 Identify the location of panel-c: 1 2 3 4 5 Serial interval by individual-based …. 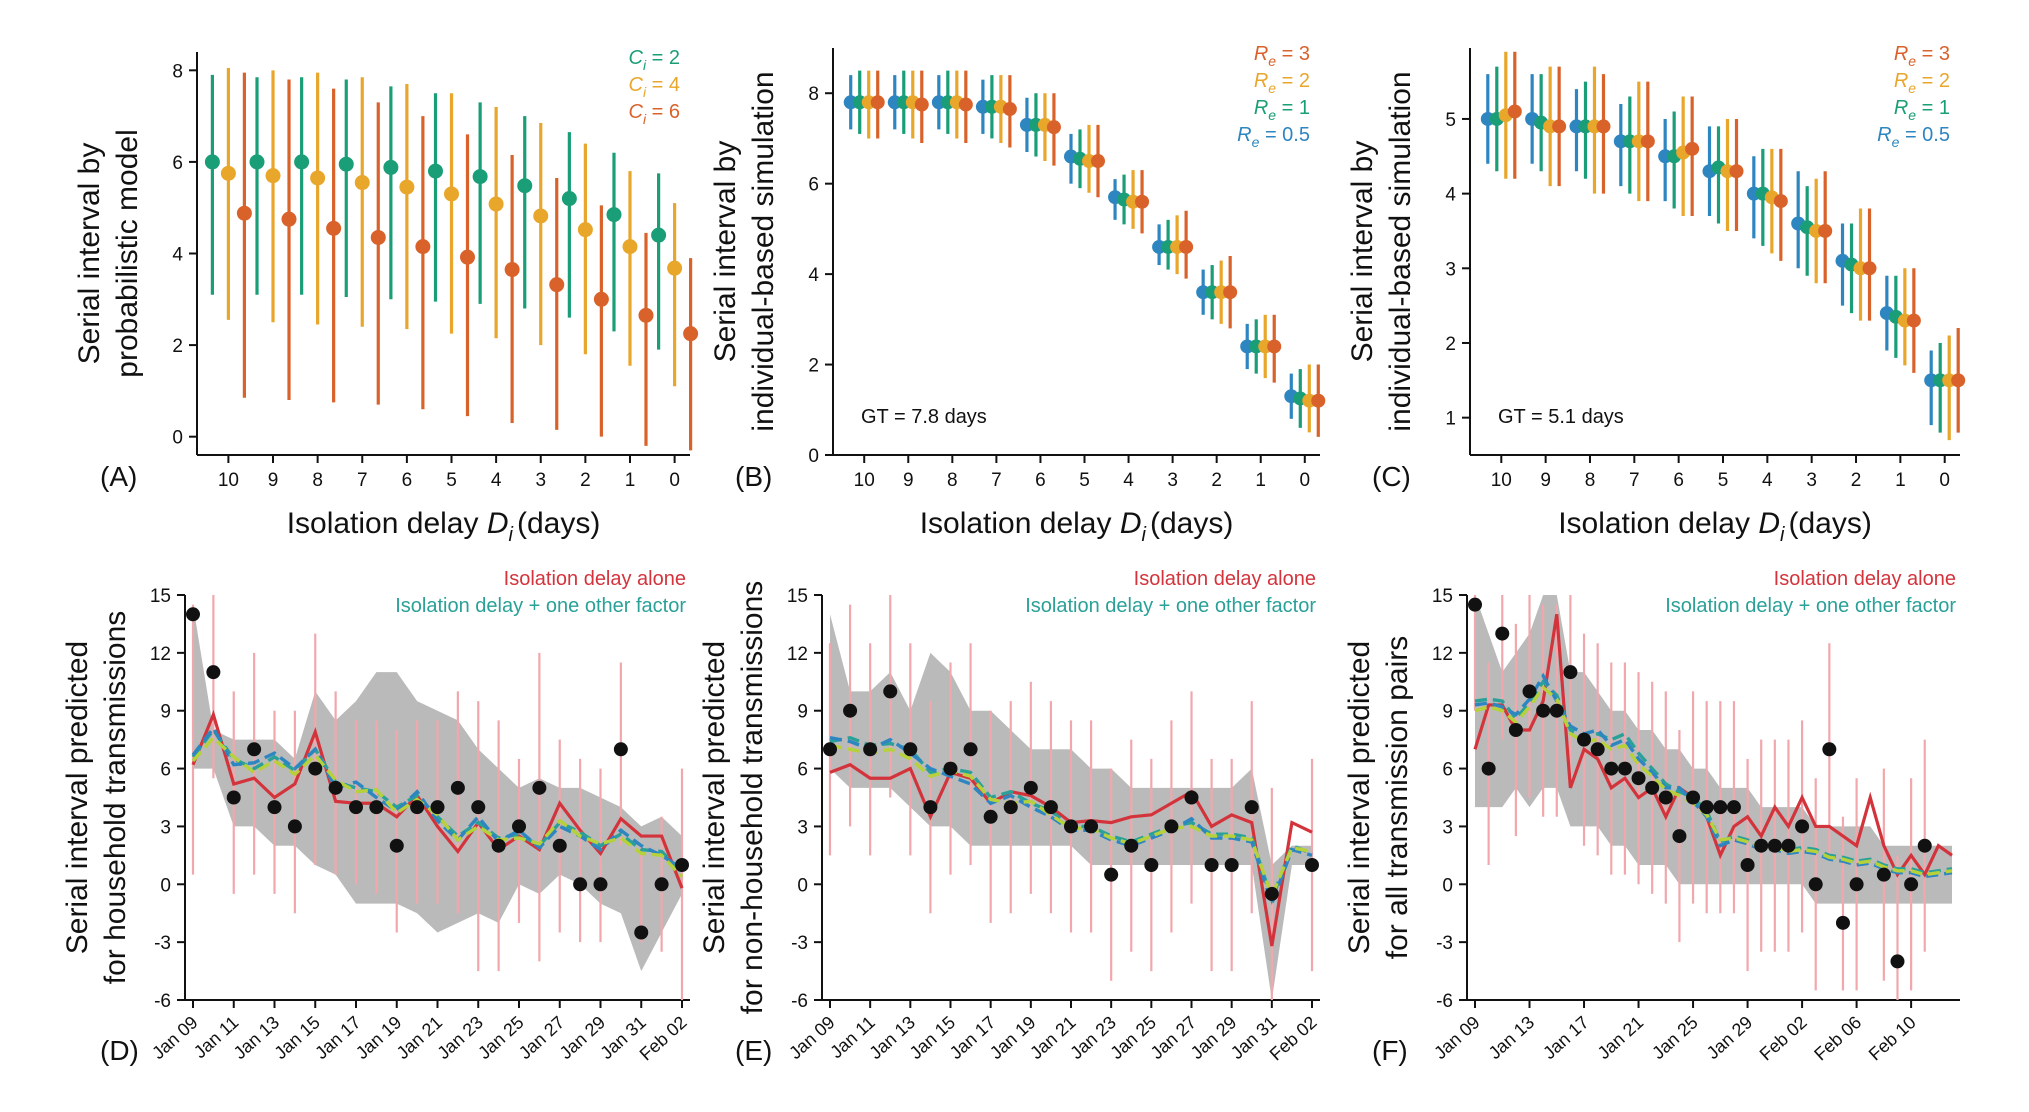
(1656, 294).